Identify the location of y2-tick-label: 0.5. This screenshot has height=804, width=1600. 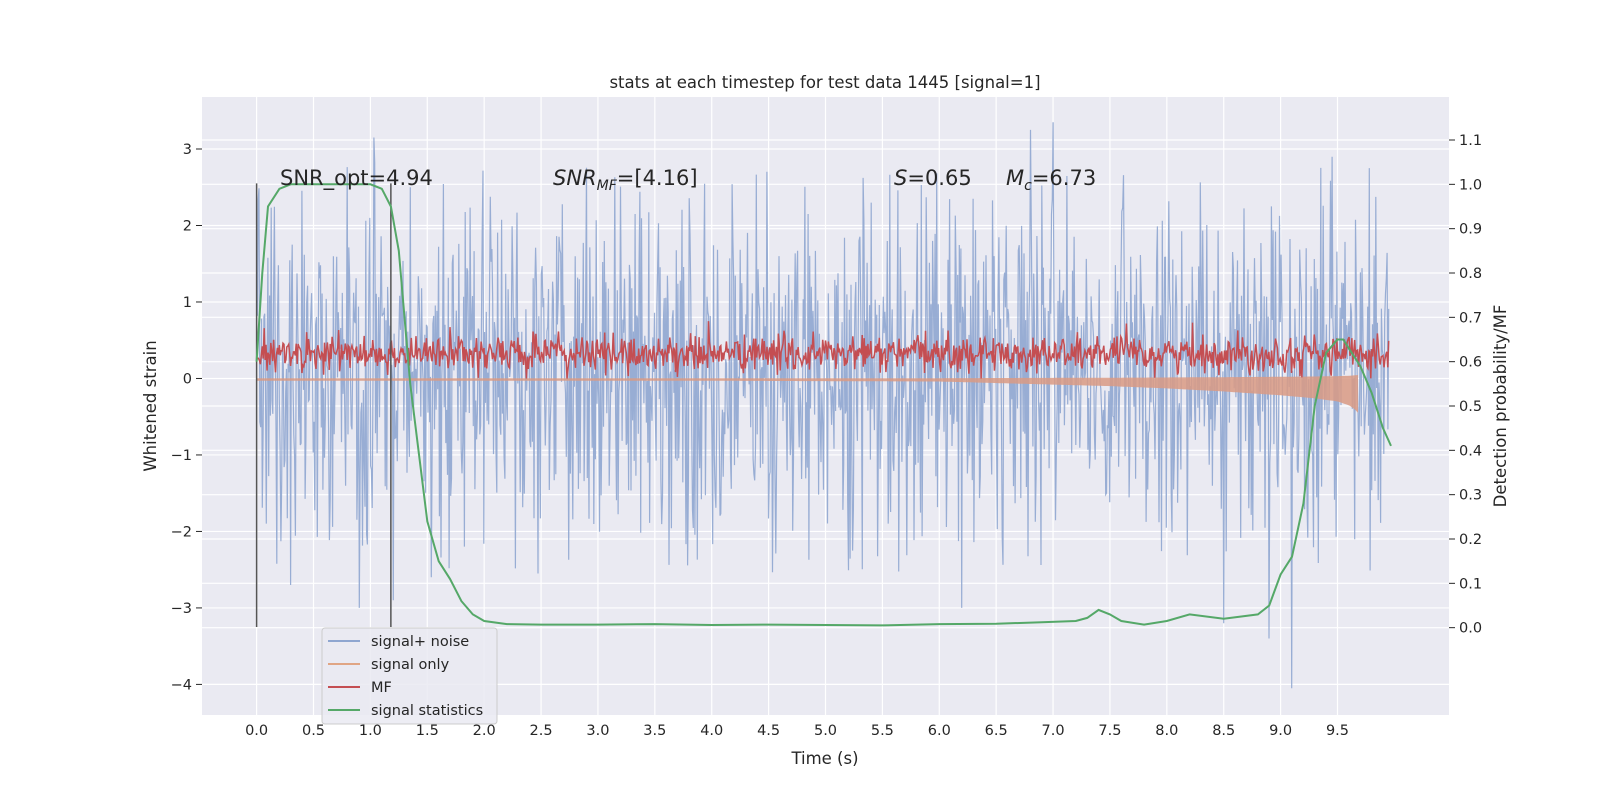
(1470, 407).